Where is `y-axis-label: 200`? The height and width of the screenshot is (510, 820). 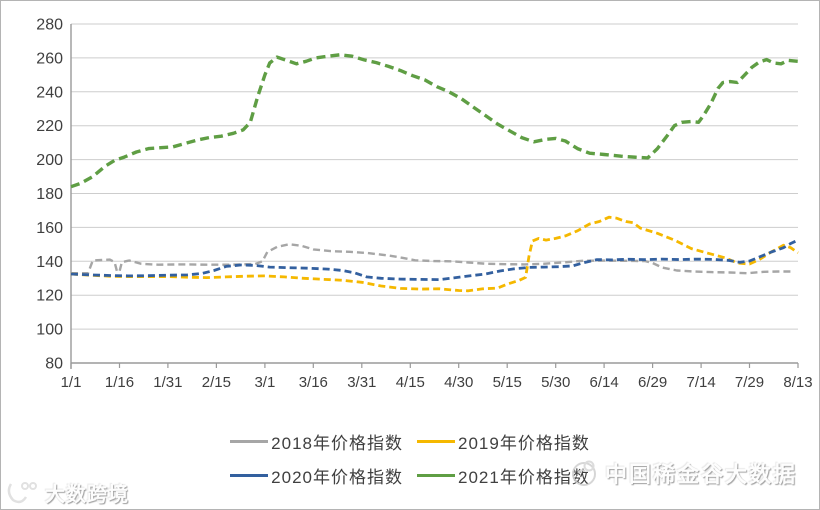
y-axis-label: 200 is located at coordinates (49, 160).